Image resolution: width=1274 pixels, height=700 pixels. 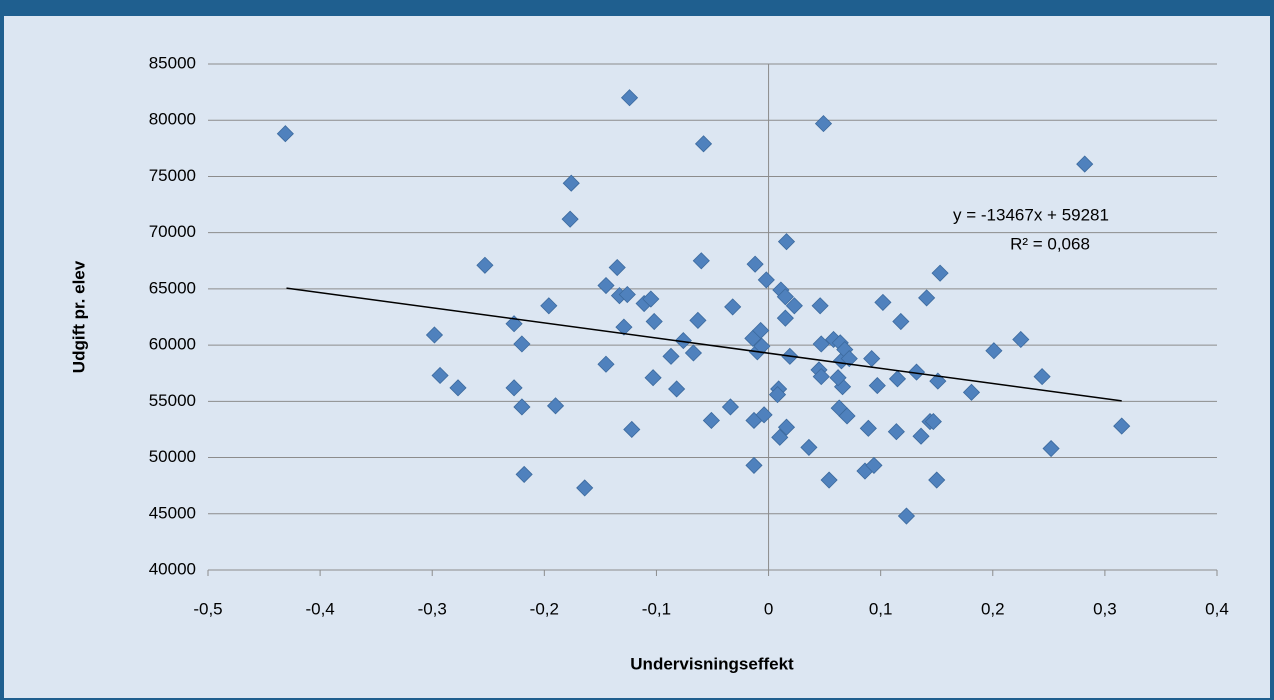 What do you see at coordinates (1031, 214) in the screenshot?
I see `trendline-equation: y = -13467x + 59281` at bounding box center [1031, 214].